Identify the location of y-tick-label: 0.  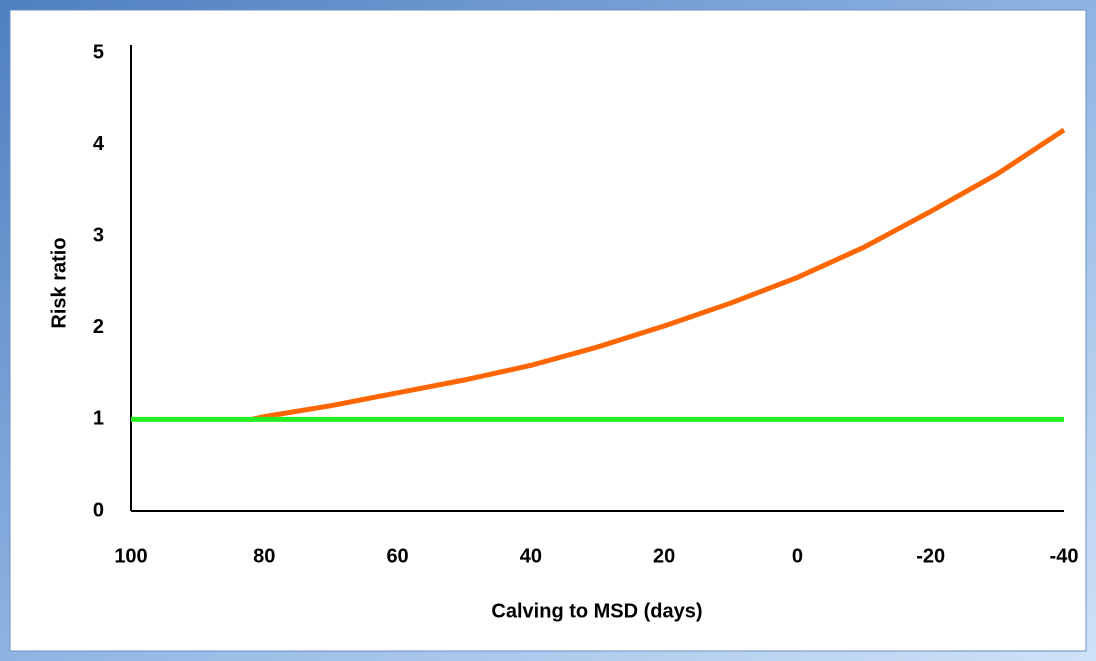
(98, 510).